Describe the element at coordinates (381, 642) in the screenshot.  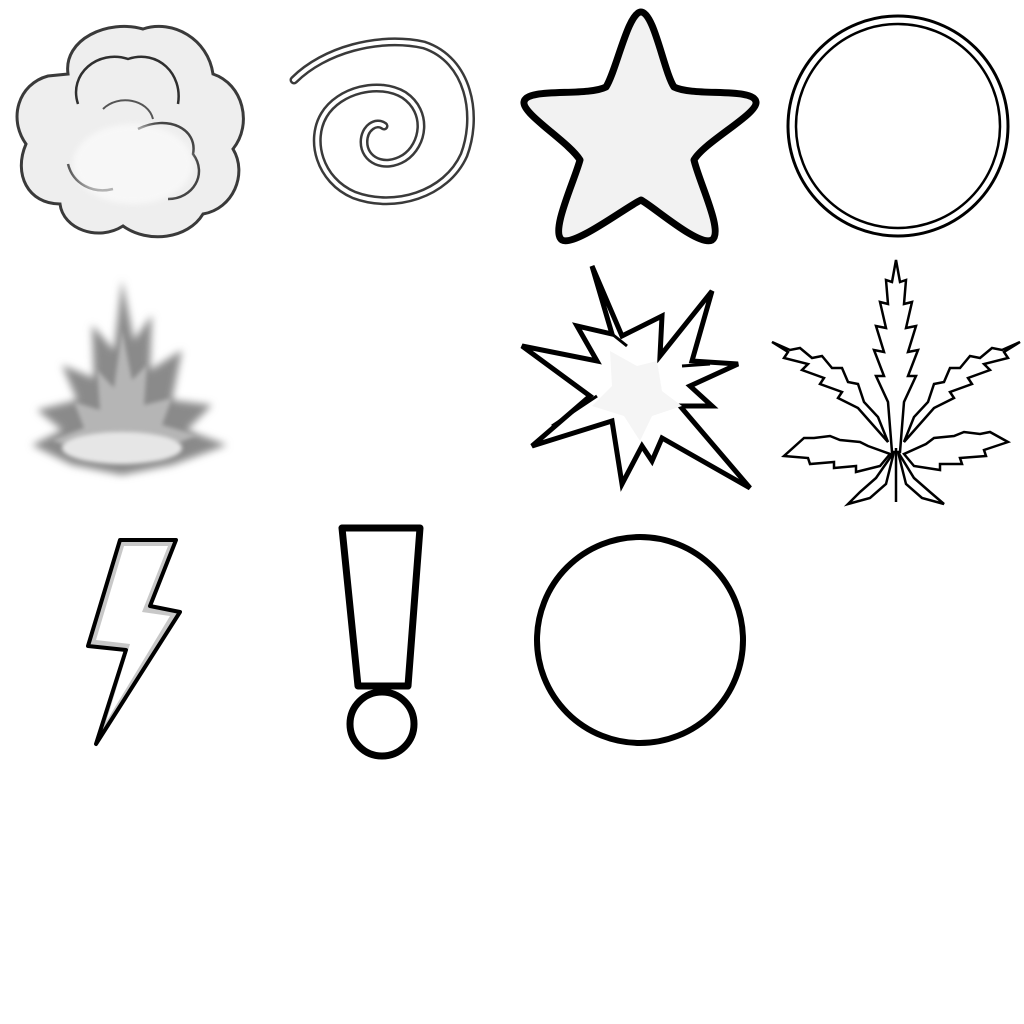
I see `exclamation-mark-icon` at that location.